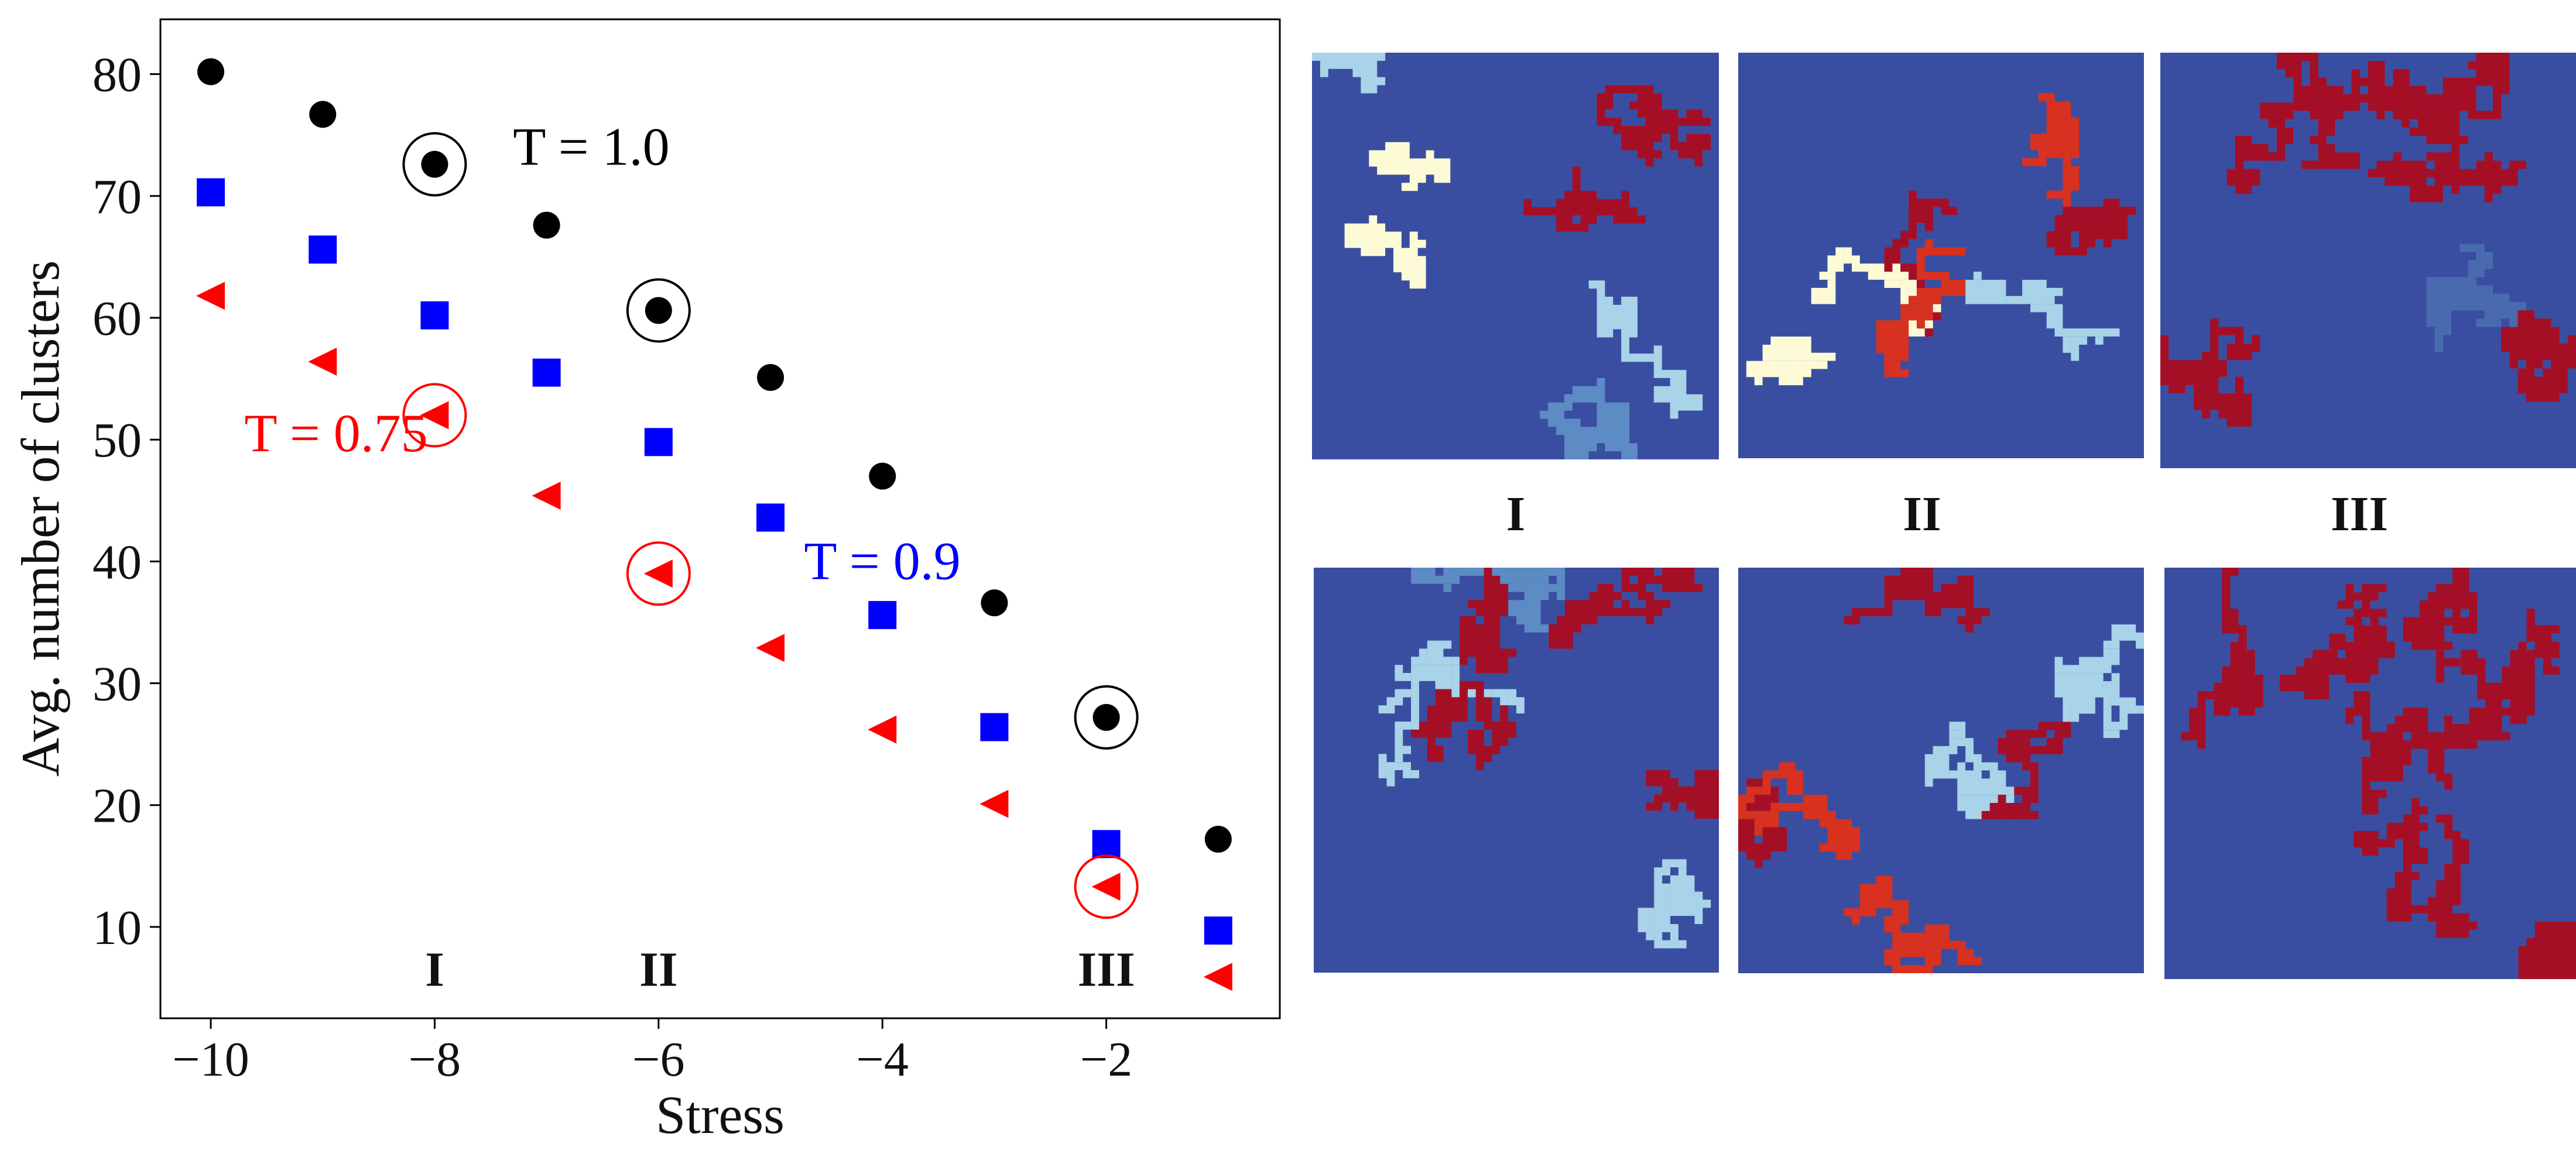 The height and width of the screenshot is (1164, 2576). What do you see at coordinates (883, 1059) in the screenshot?
I see `x-tick-label: −4` at bounding box center [883, 1059].